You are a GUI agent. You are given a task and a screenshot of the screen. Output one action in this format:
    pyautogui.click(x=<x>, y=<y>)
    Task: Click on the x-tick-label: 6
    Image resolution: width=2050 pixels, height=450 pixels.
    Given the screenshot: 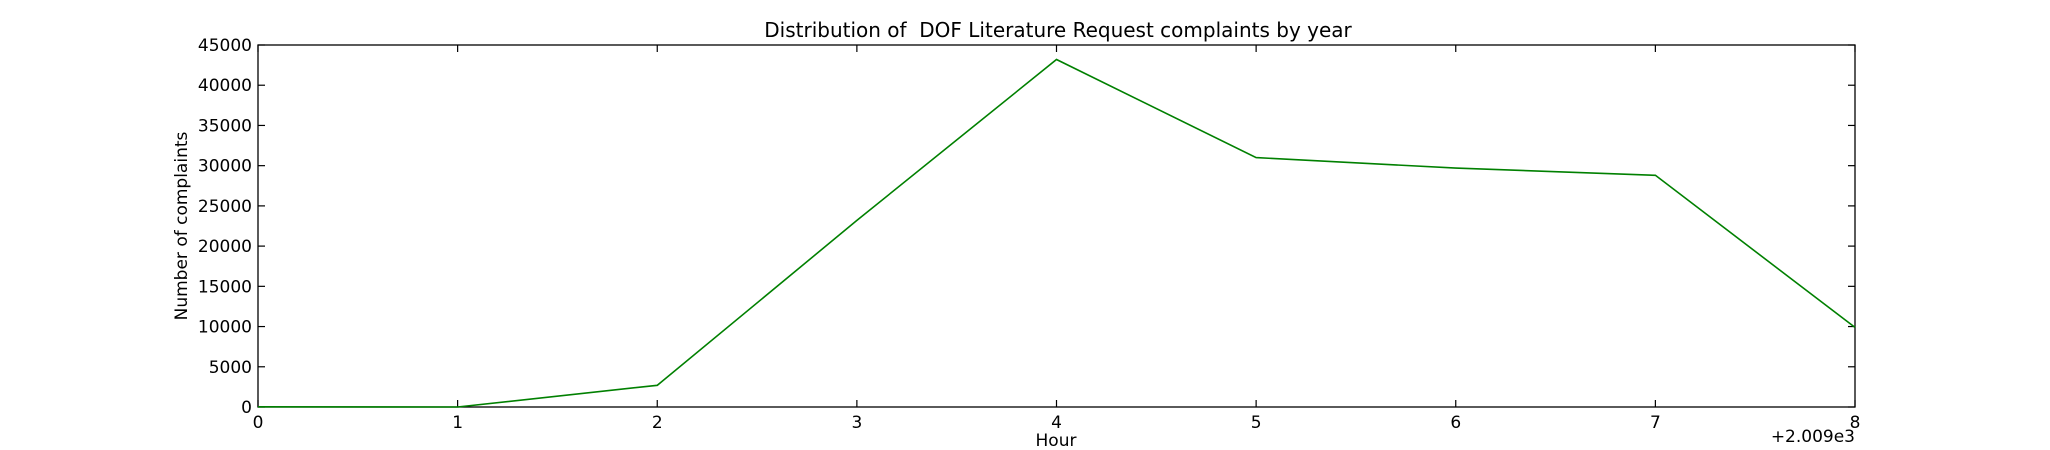 What is the action you would take?
    pyautogui.click(x=1455, y=423)
    